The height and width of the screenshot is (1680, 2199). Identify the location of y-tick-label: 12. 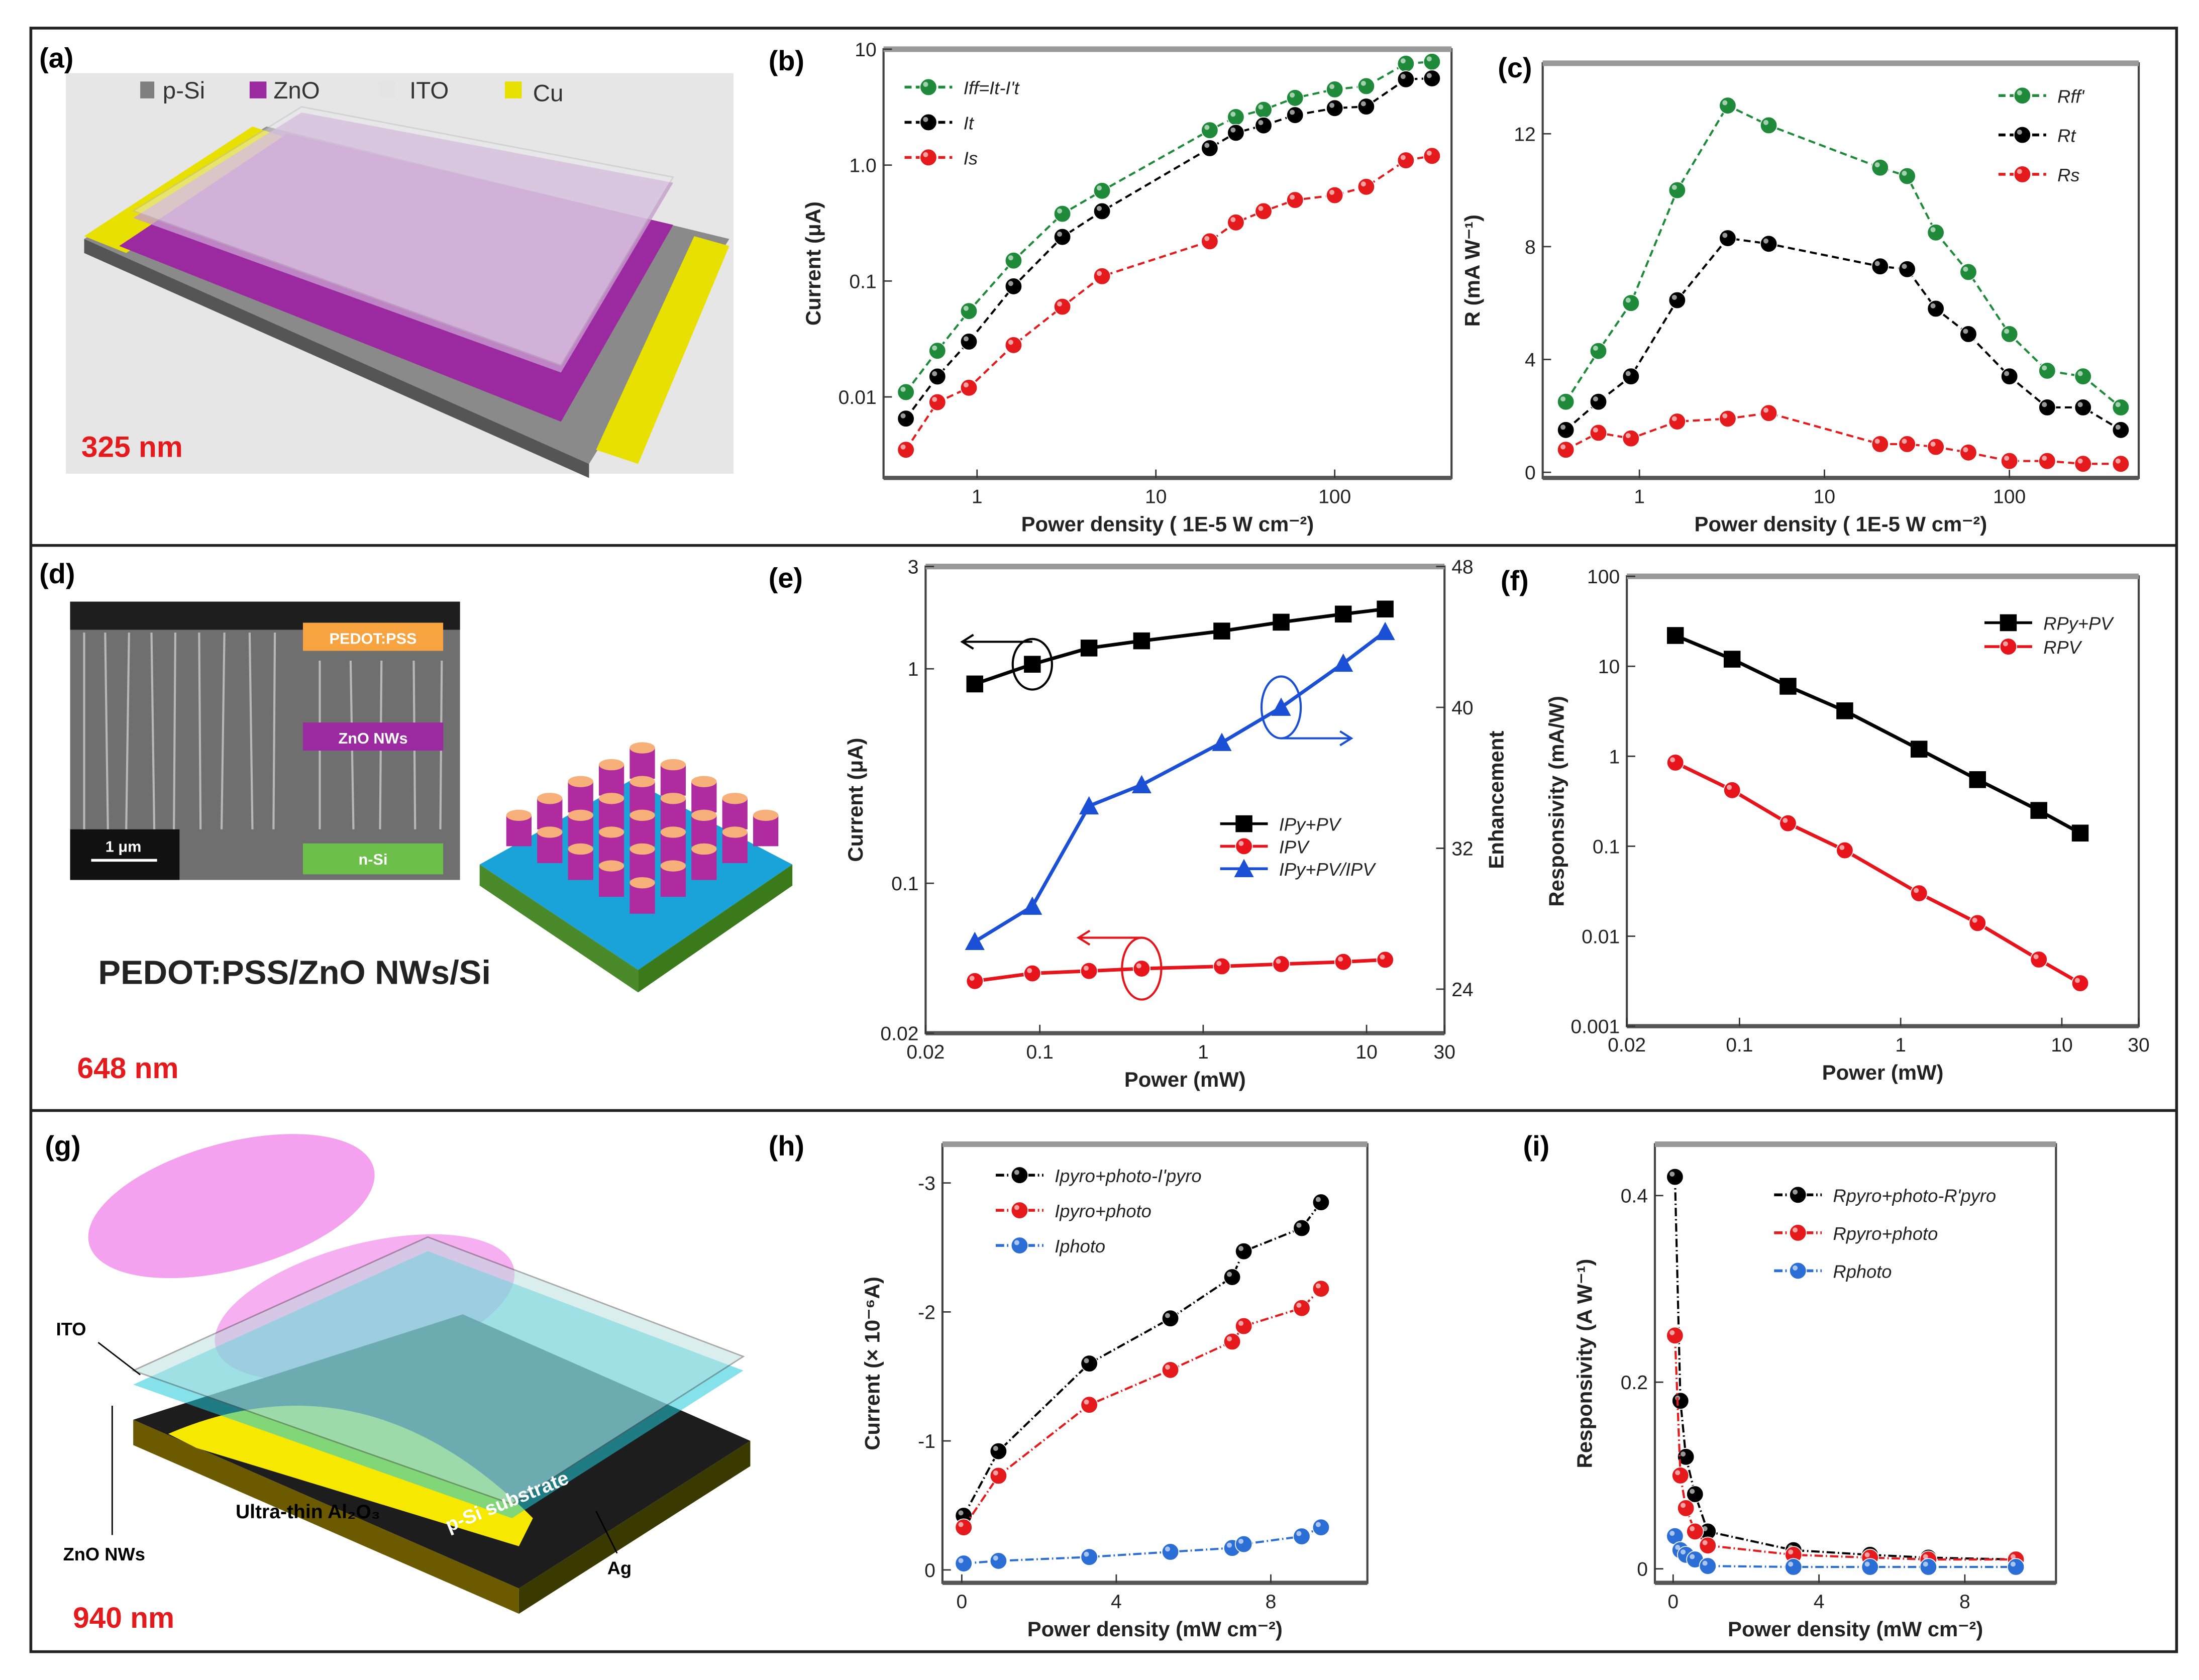
(1524, 134).